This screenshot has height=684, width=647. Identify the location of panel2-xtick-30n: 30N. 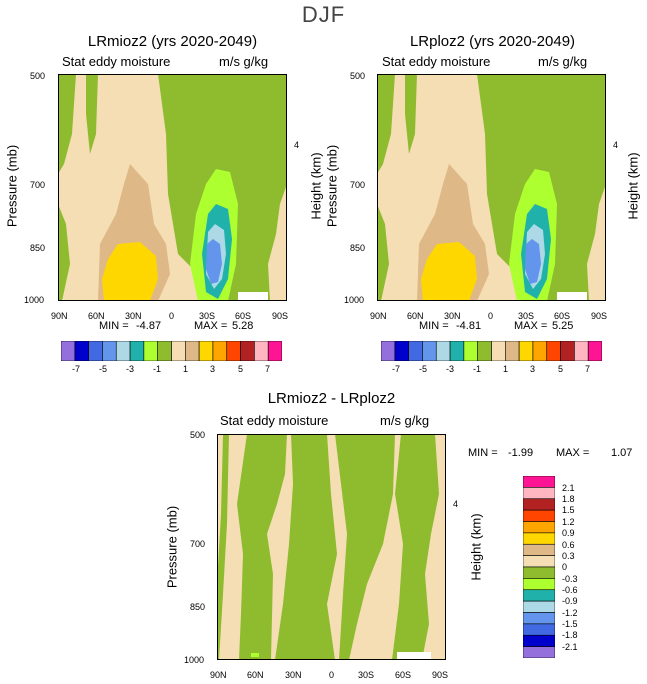
(452, 316).